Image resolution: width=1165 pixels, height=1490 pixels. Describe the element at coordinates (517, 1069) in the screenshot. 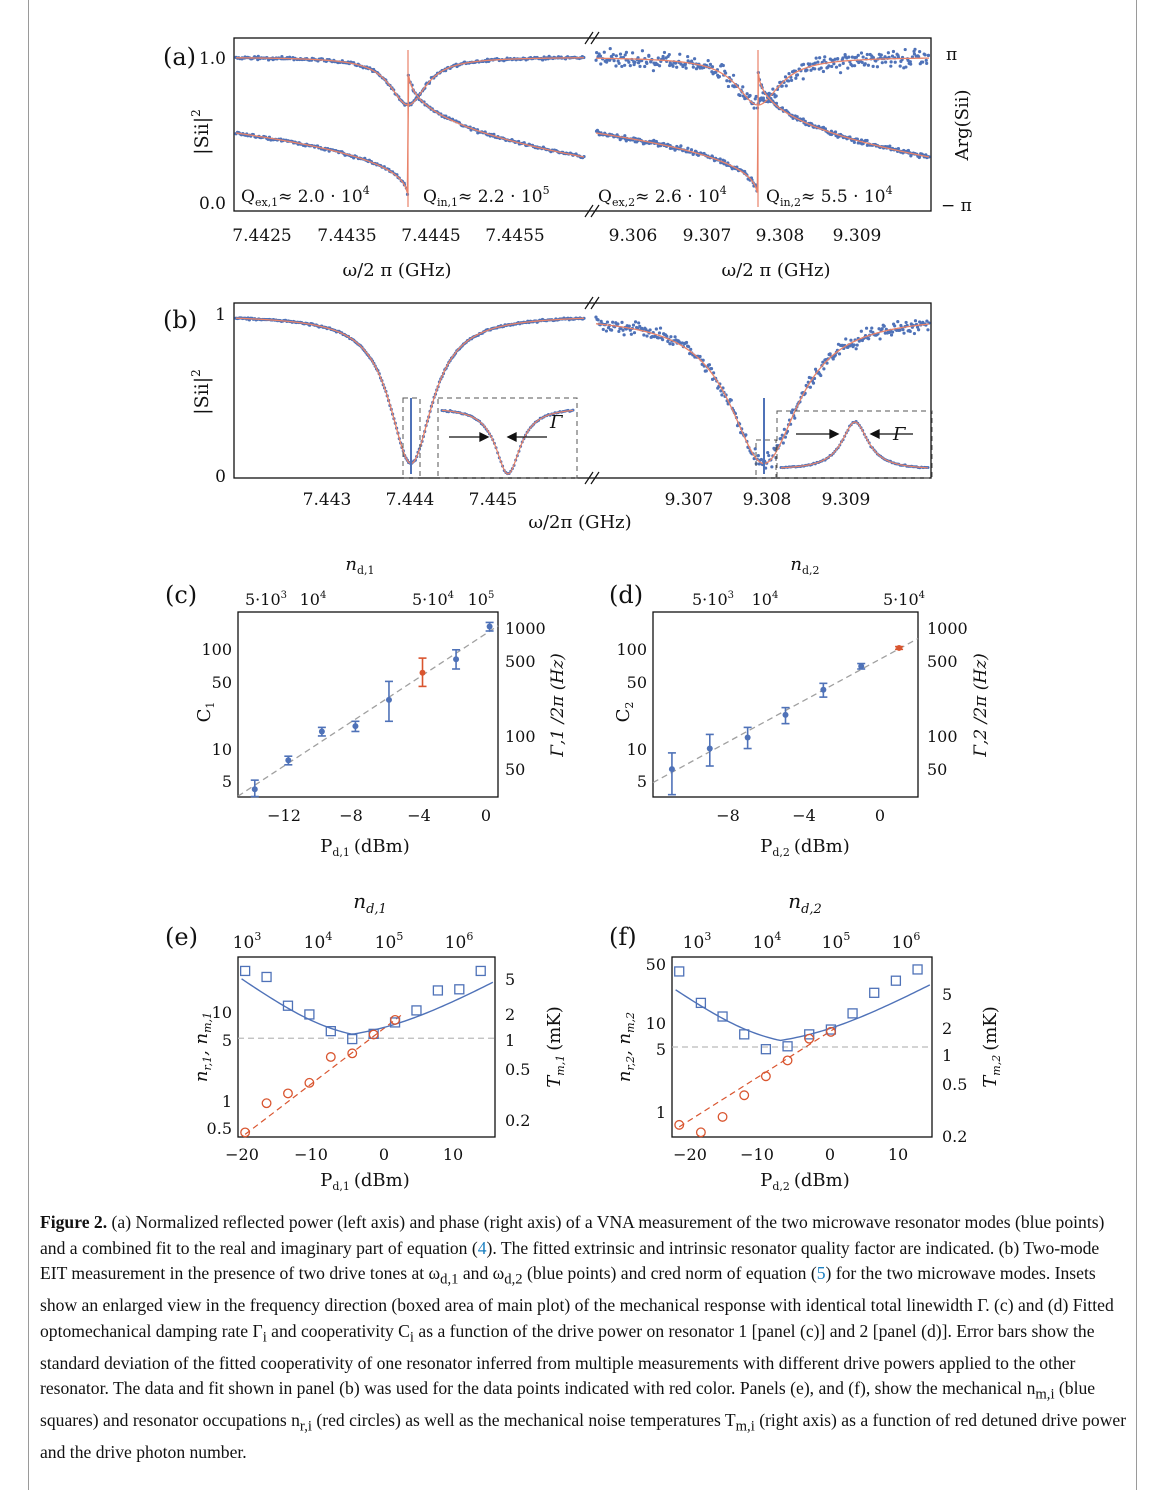

I see `panel-e-yright-tick-05: 0.5` at that location.